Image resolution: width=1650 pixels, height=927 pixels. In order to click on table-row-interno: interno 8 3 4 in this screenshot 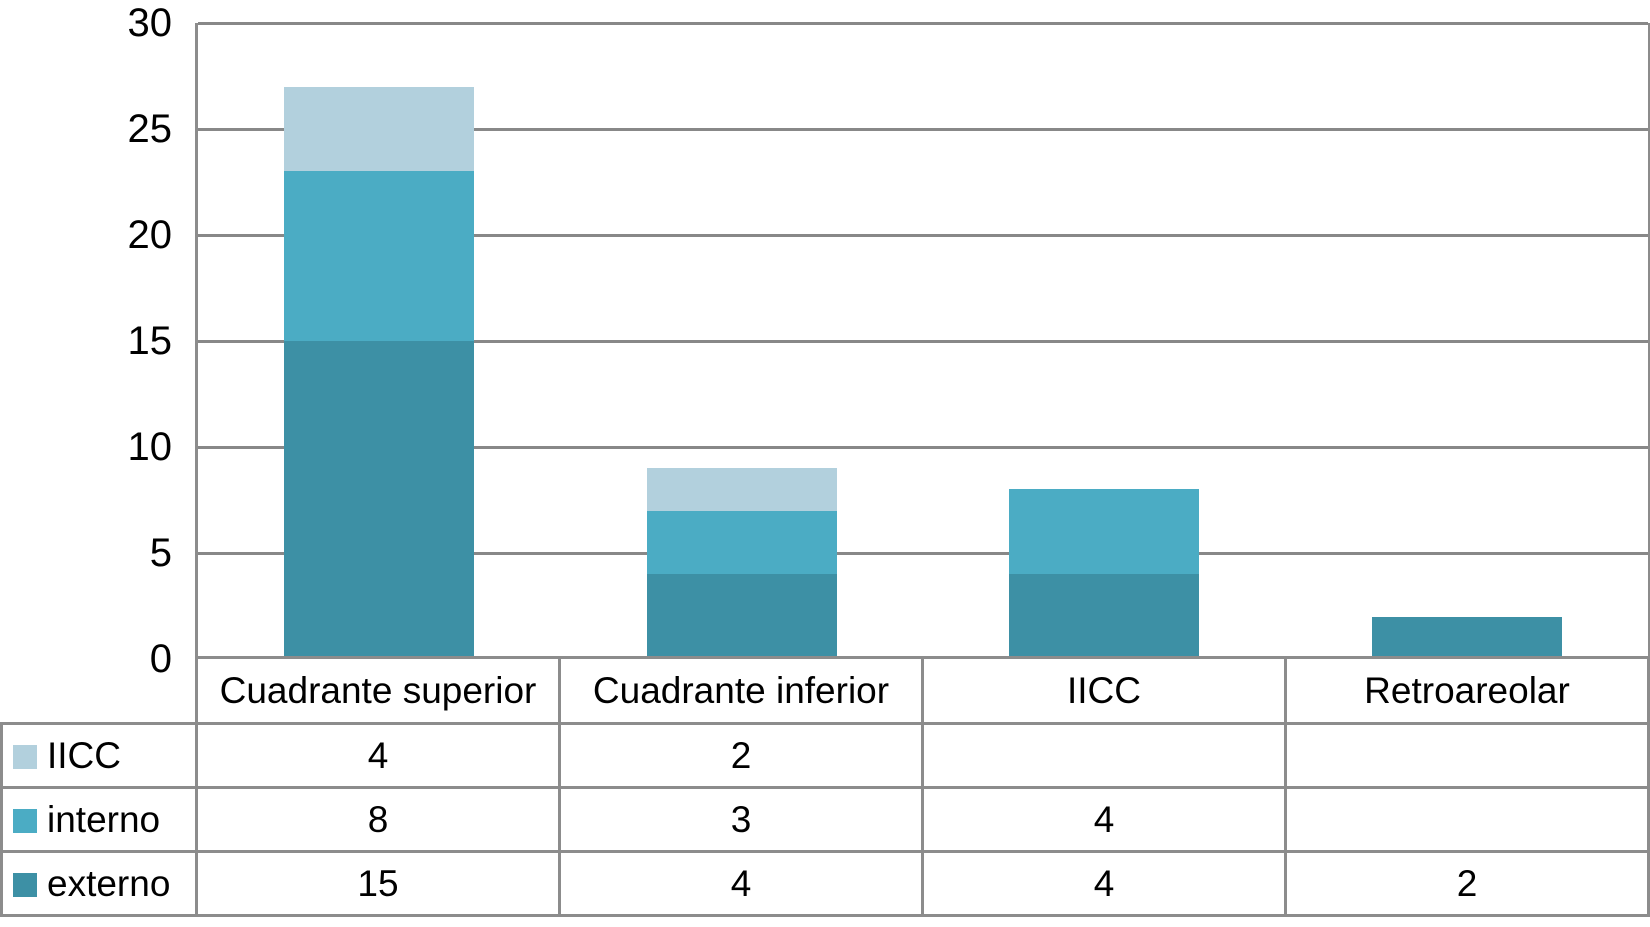, I will do `click(825, 819)`.